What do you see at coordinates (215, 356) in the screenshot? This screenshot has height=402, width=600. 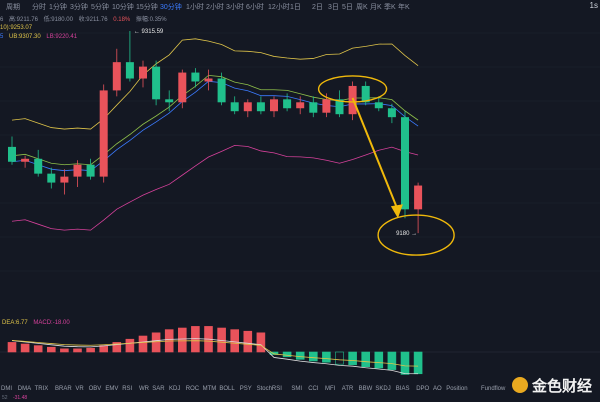 I see `macd-dif-line` at bounding box center [215, 356].